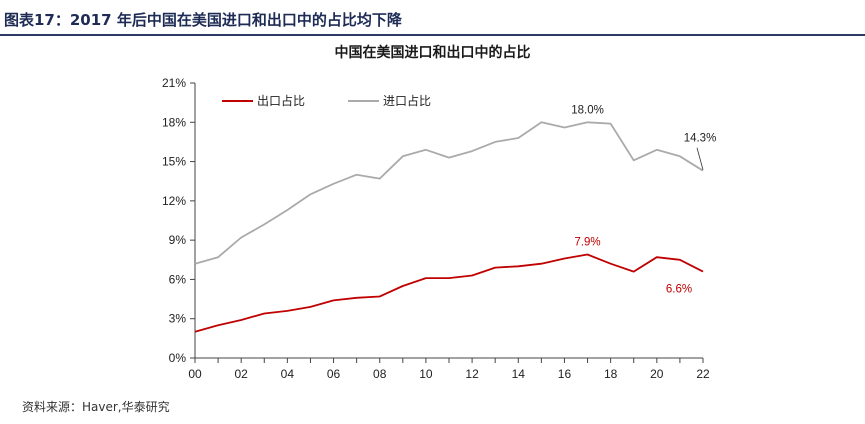  I want to click on x-tick-label: 08, so click(380, 374).